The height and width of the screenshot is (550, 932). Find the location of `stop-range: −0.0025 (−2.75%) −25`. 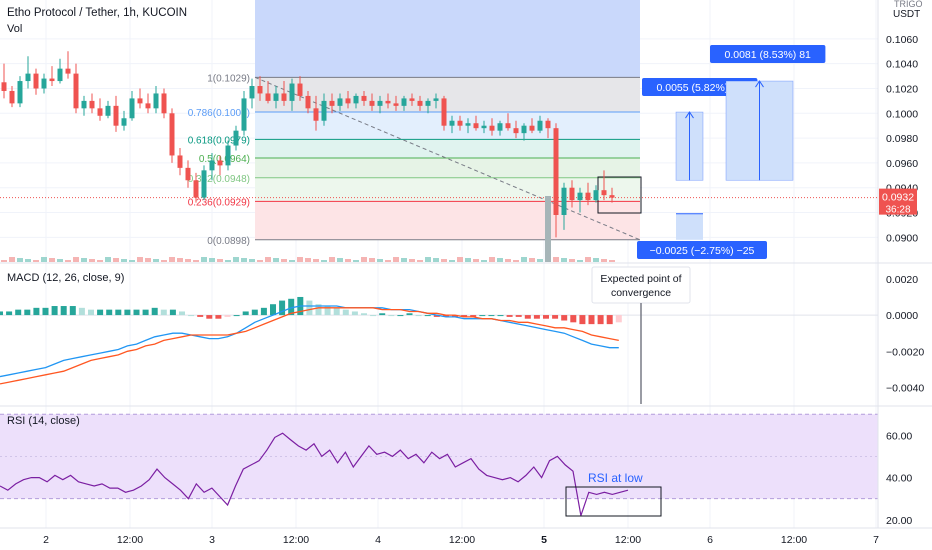

stop-range: −0.0025 (−2.75%) −25 is located at coordinates (702, 236).